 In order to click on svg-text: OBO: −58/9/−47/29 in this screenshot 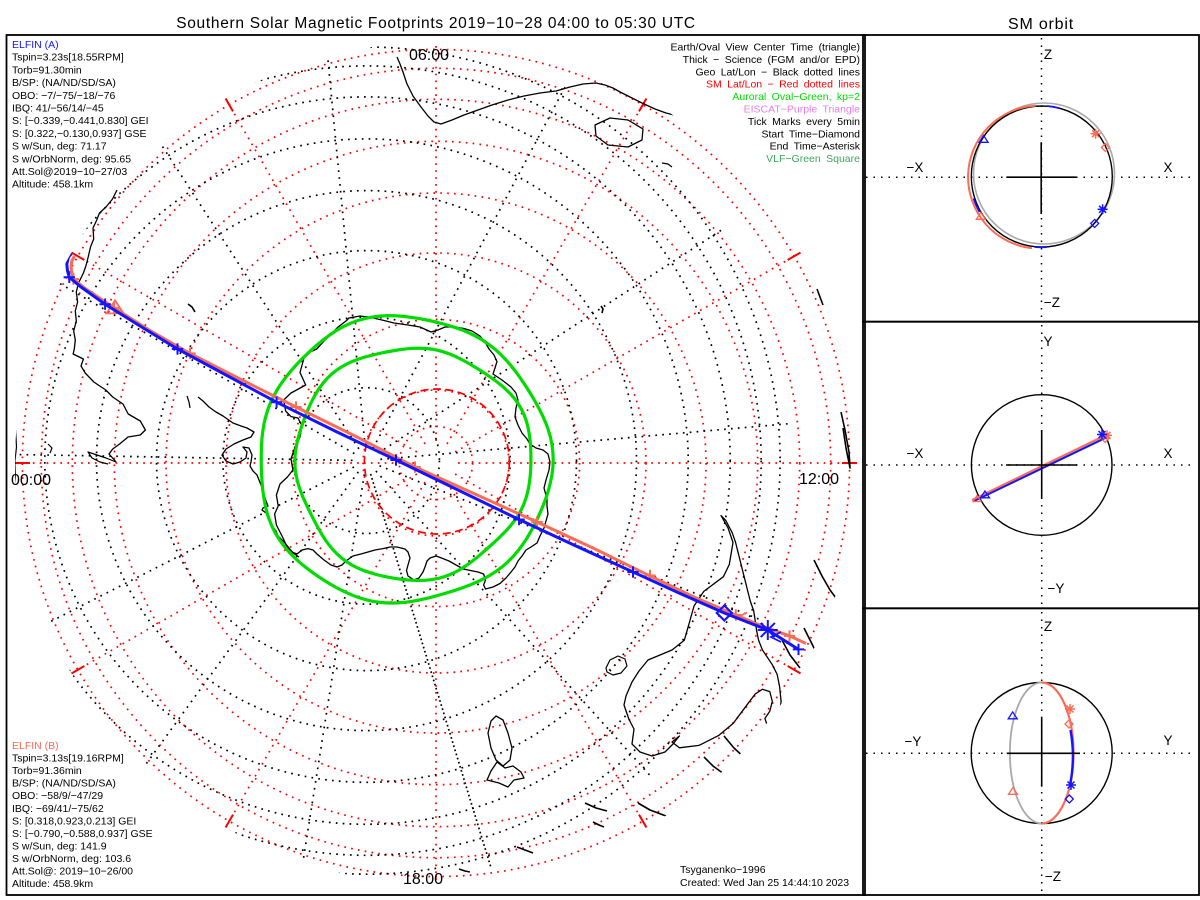, I will do `click(57, 796)`.